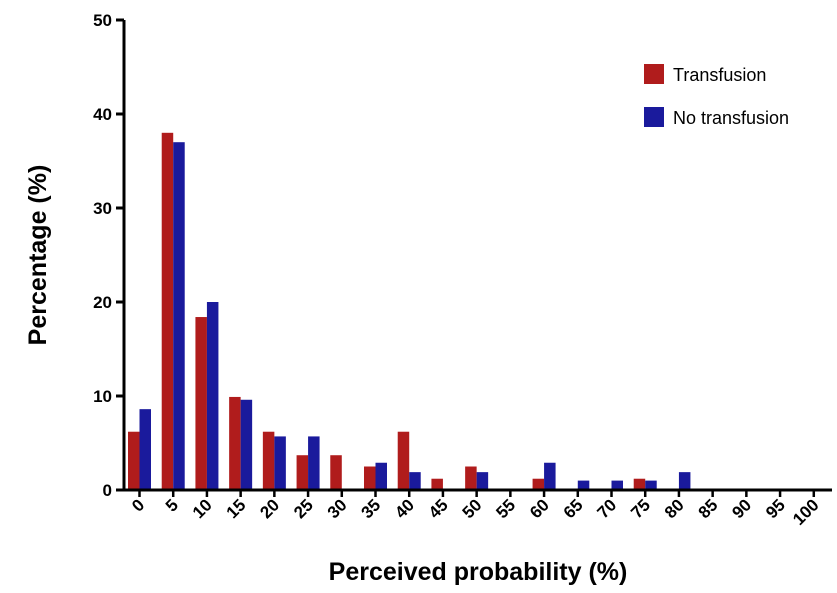  I want to click on x-tick-label: 45, so click(438, 508).